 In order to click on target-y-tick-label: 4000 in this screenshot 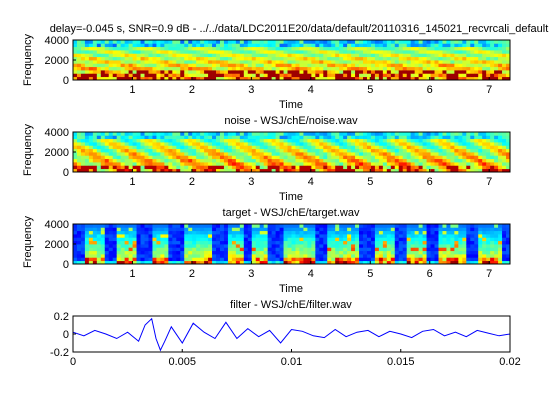, I will do `click(57, 225)`.